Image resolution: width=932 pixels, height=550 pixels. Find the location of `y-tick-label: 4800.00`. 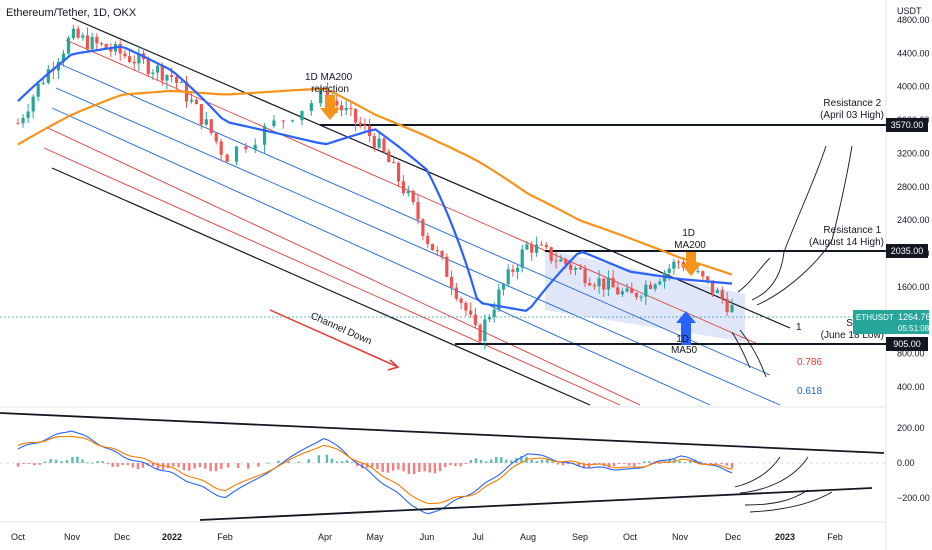

y-tick-label: 4800.00 is located at coordinates (913, 20).